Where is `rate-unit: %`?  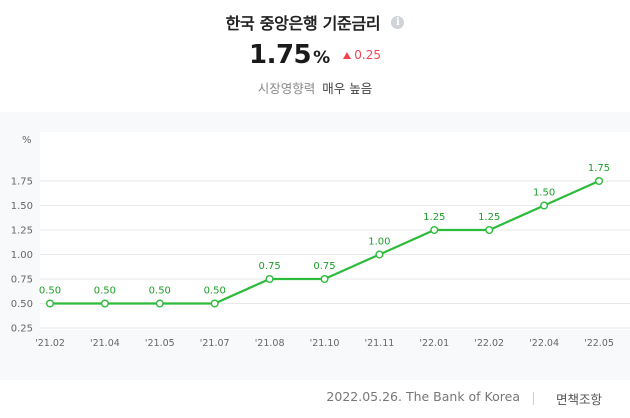 rate-unit: % is located at coordinates (322, 58).